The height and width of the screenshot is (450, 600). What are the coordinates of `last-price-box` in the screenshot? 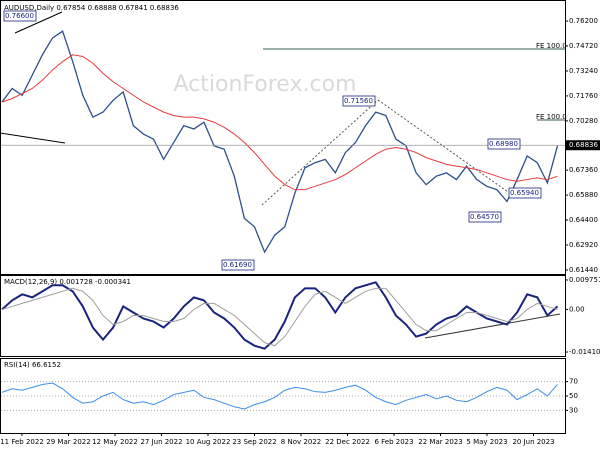 It's located at (583, 145).